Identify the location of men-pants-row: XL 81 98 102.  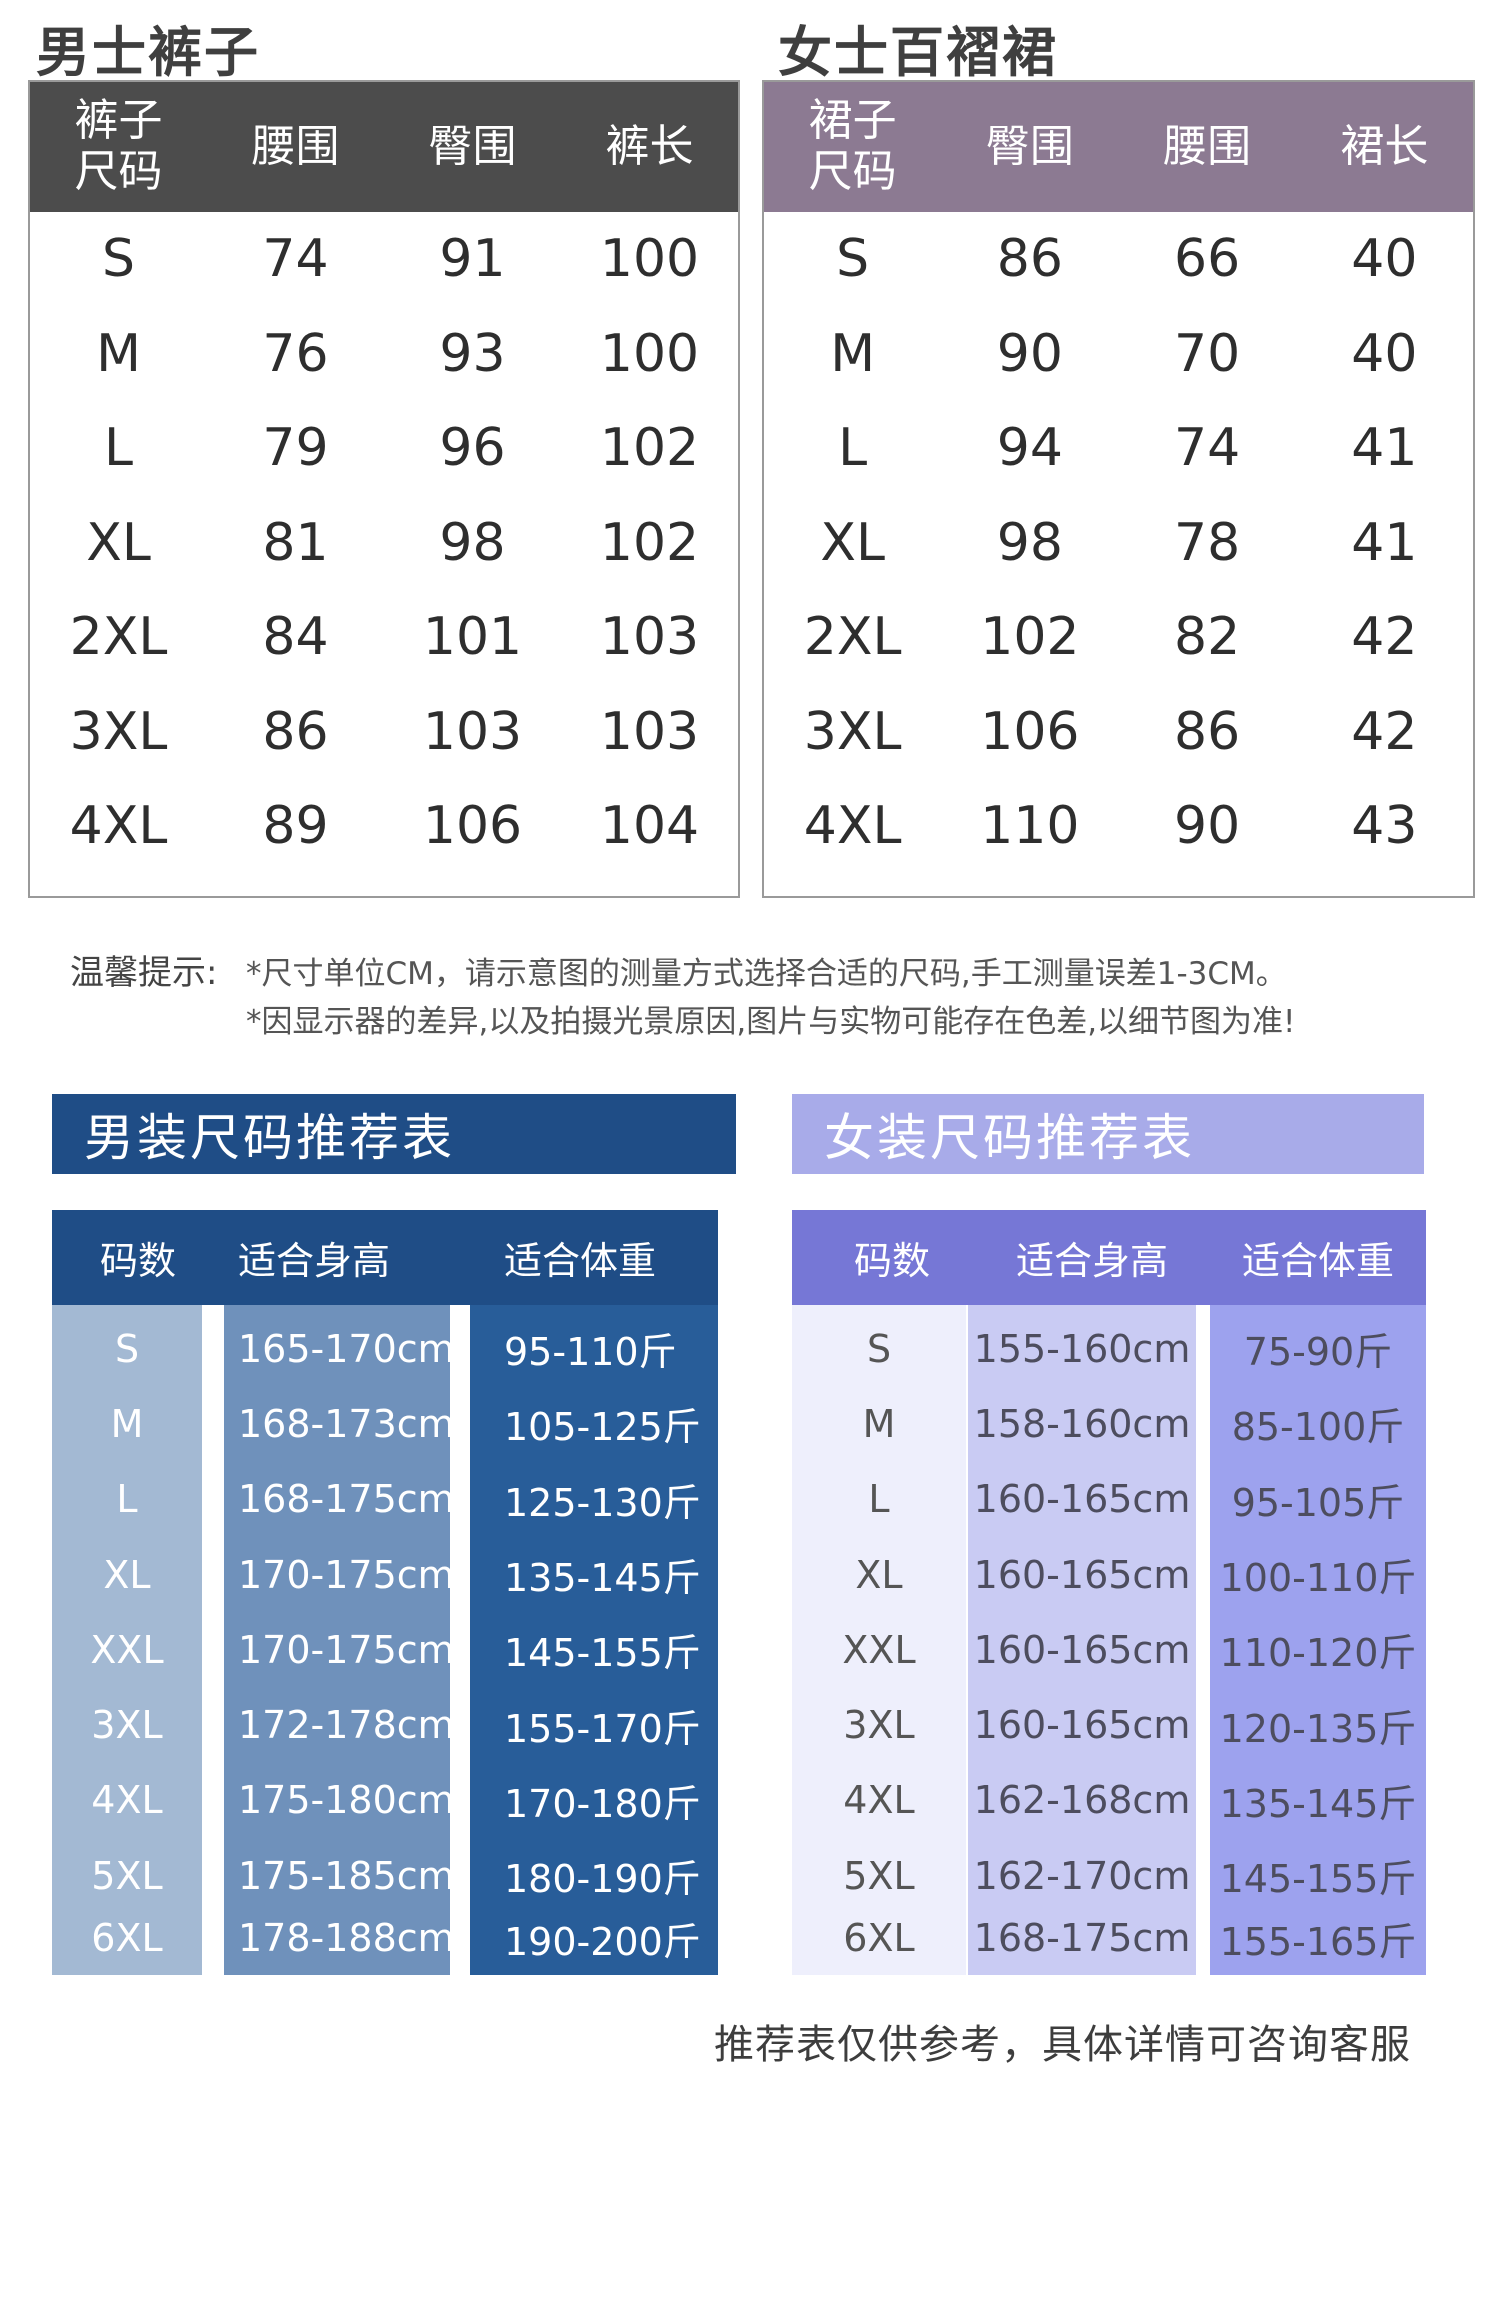
(384, 543).